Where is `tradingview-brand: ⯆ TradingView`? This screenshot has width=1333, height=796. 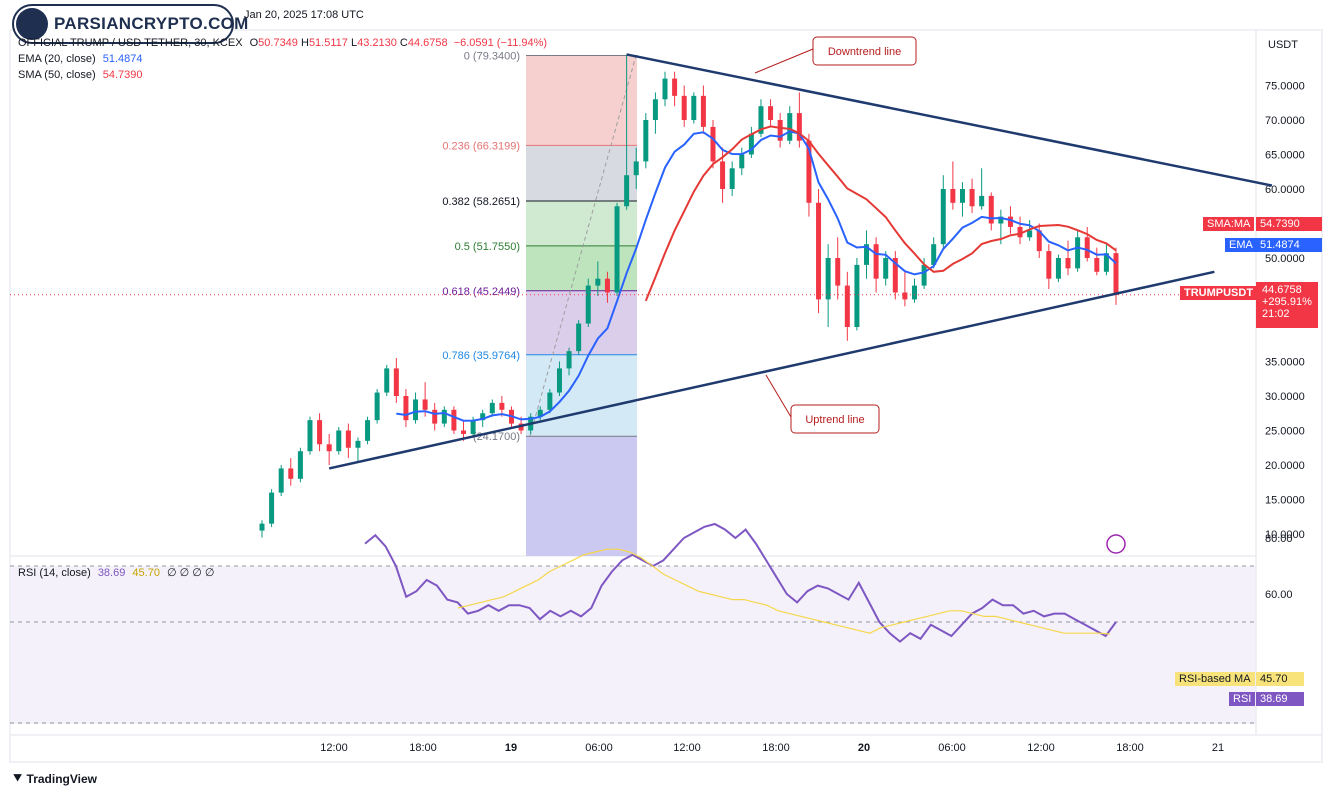 tradingview-brand: ⯆ TradingView is located at coordinates (54, 778).